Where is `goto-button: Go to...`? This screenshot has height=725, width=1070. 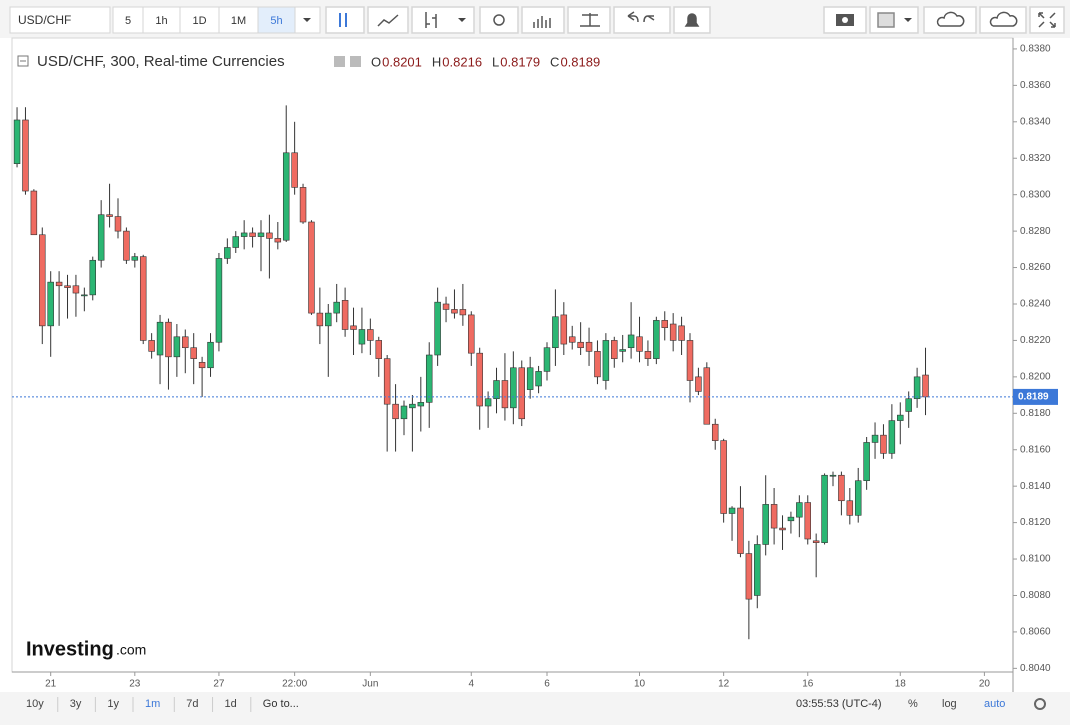 goto-button: Go to... is located at coordinates (281, 704).